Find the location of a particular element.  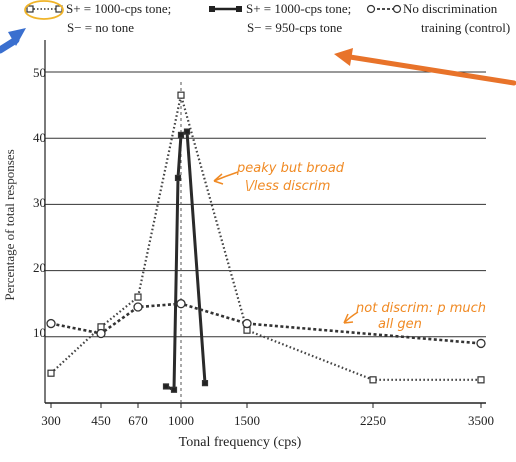

highlight-circle is located at coordinates (44, 10).